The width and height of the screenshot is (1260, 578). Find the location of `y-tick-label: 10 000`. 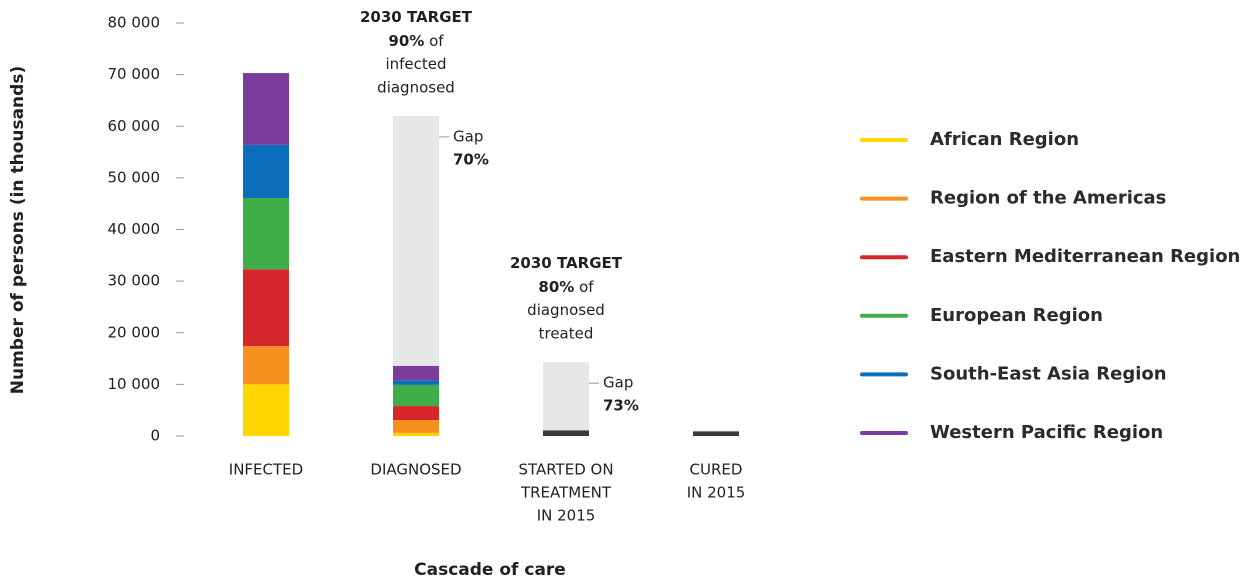

y-tick-label: 10 000 is located at coordinates (134, 384).